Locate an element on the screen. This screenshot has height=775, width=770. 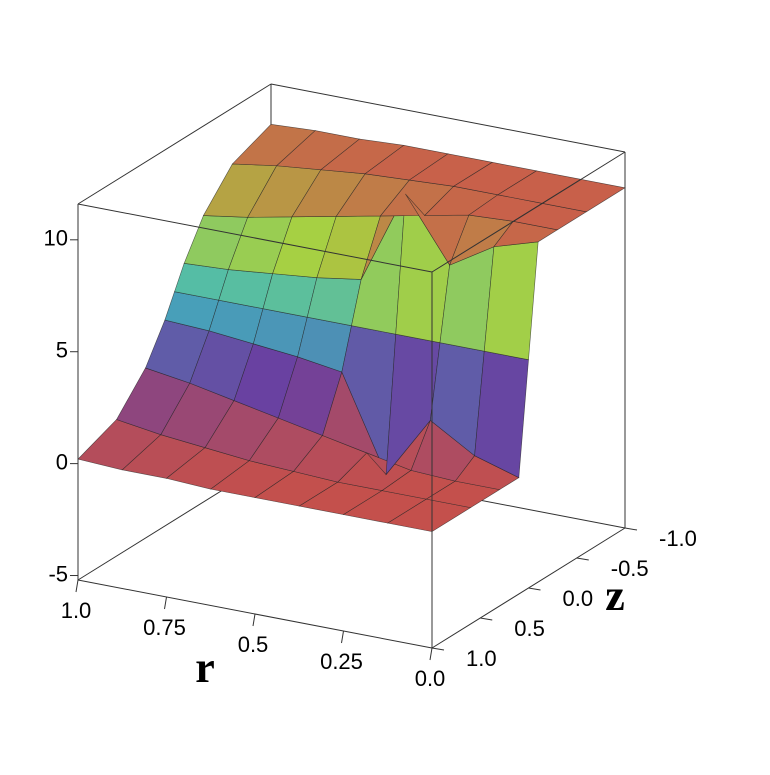
v-tick-label: -5 is located at coordinates (58, 573).